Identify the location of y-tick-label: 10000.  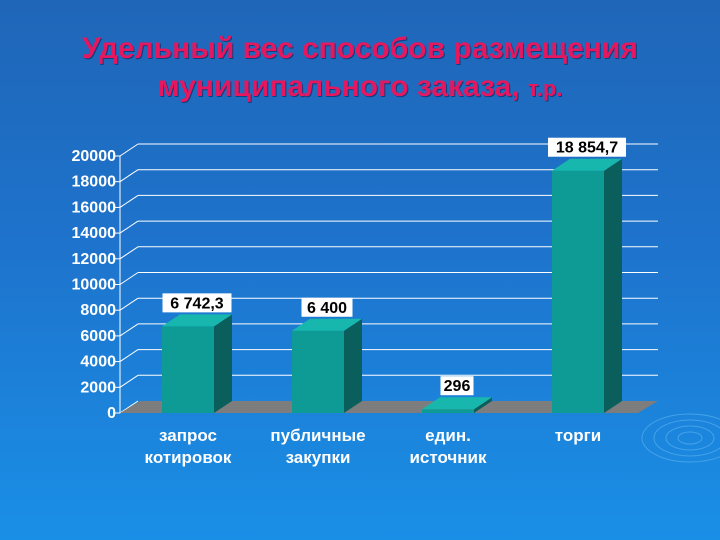
(94, 285).